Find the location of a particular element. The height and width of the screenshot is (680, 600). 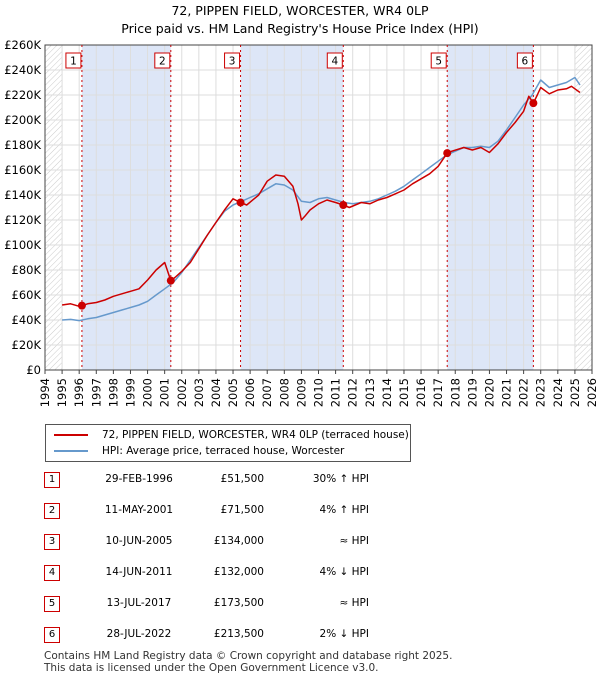

x-tick-label: 2007 is located at coordinates (267, 392).